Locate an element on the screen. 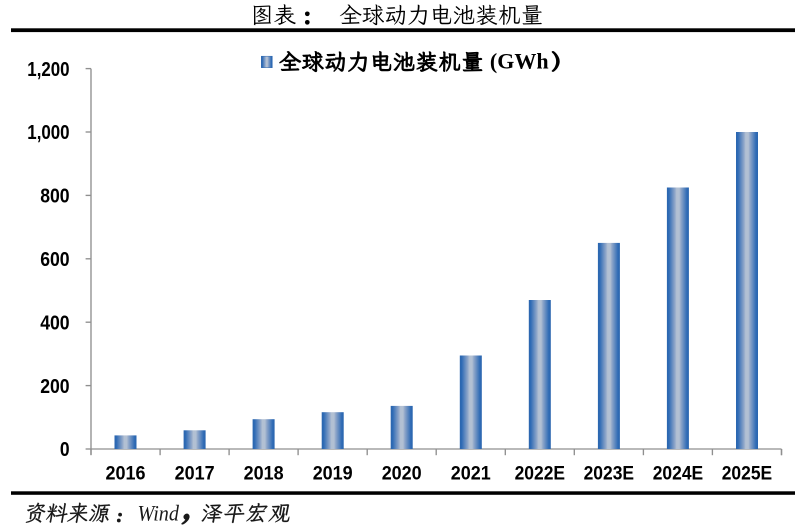 The width and height of the screenshot is (800, 529). svg-text: 2020 is located at coordinates (402, 473).